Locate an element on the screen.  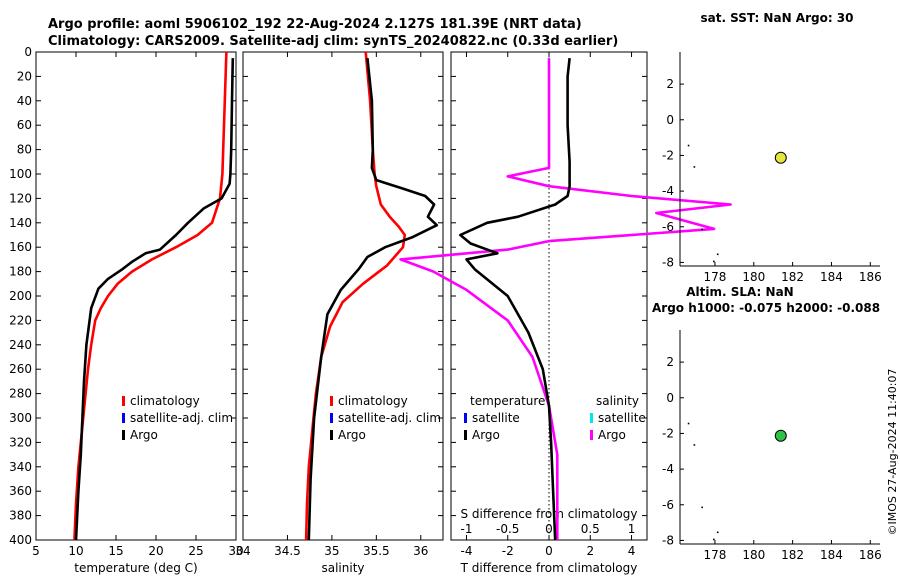
temperature-xlabel: temperature (deg C) is located at coordinates (135, 568).